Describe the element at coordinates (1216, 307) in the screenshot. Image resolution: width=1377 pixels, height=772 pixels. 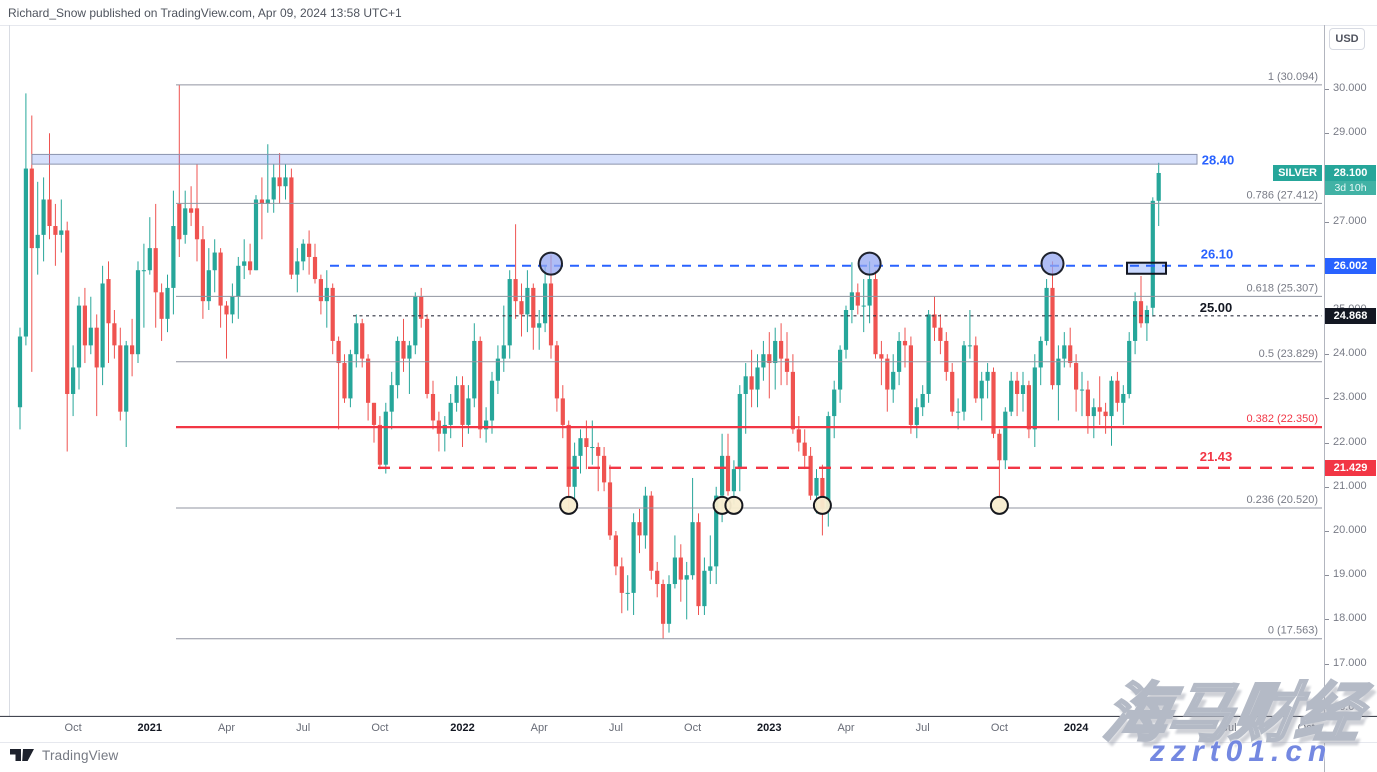
I see `level-label: 25.00` at that location.